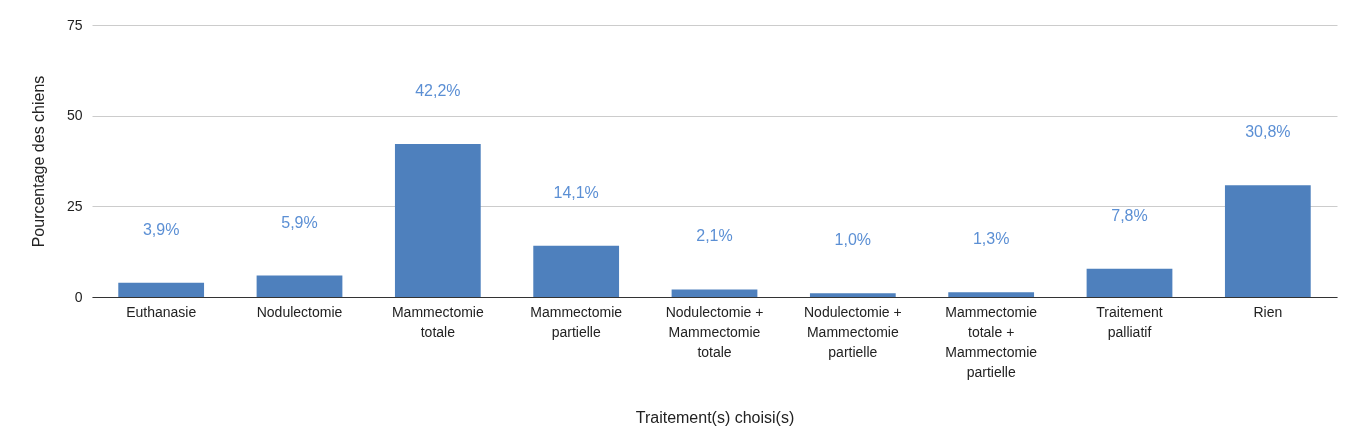 Image resolution: width=1359 pixels, height=435 pixels. What do you see at coordinates (161, 311) in the screenshot?
I see `x-tick-label: Euthanasie` at bounding box center [161, 311].